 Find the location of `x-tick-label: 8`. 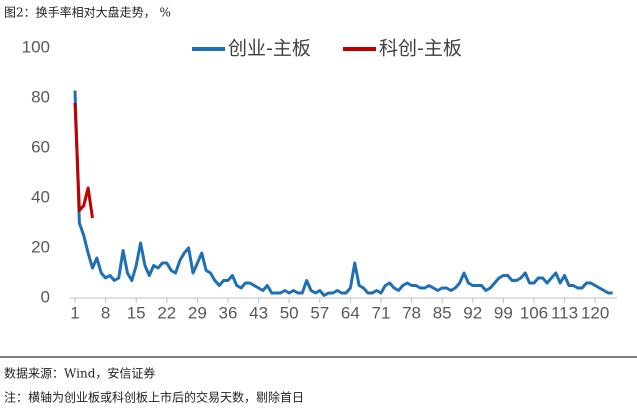

x-tick-label: 8 is located at coordinates (105, 312).